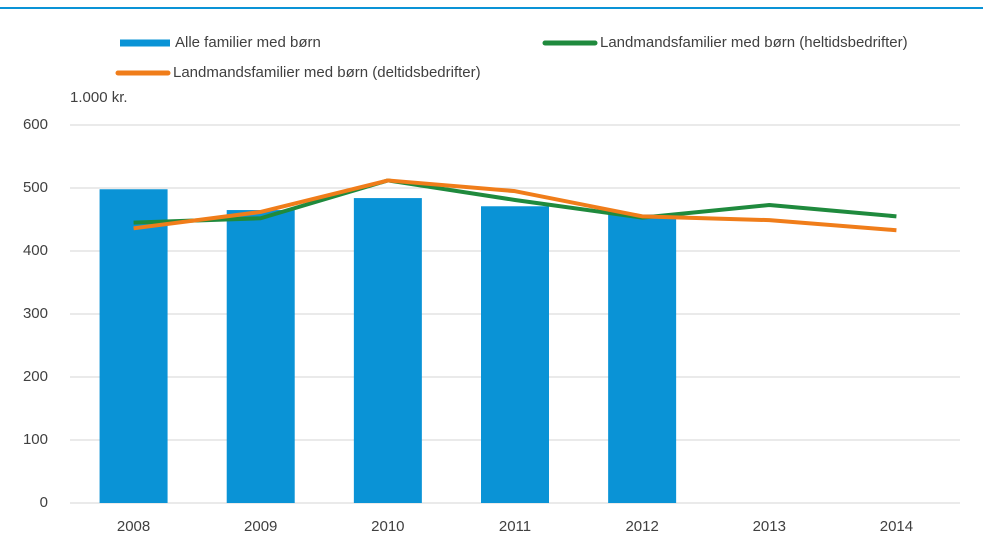  What do you see at coordinates (515, 526) in the screenshot?
I see `x-tick-label: 2011` at bounding box center [515, 526].